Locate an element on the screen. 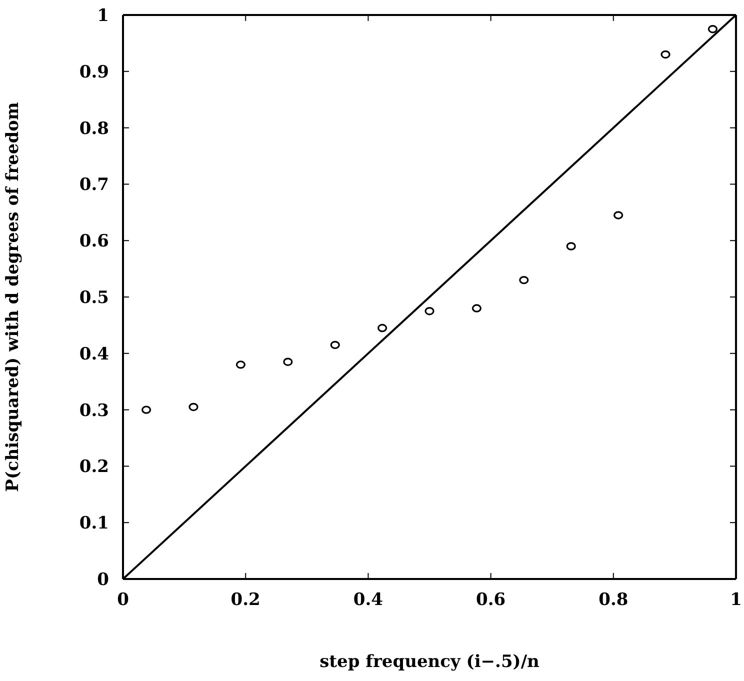 This screenshot has width=744, height=681. x-tick-label: 0.4 is located at coordinates (368, 600).